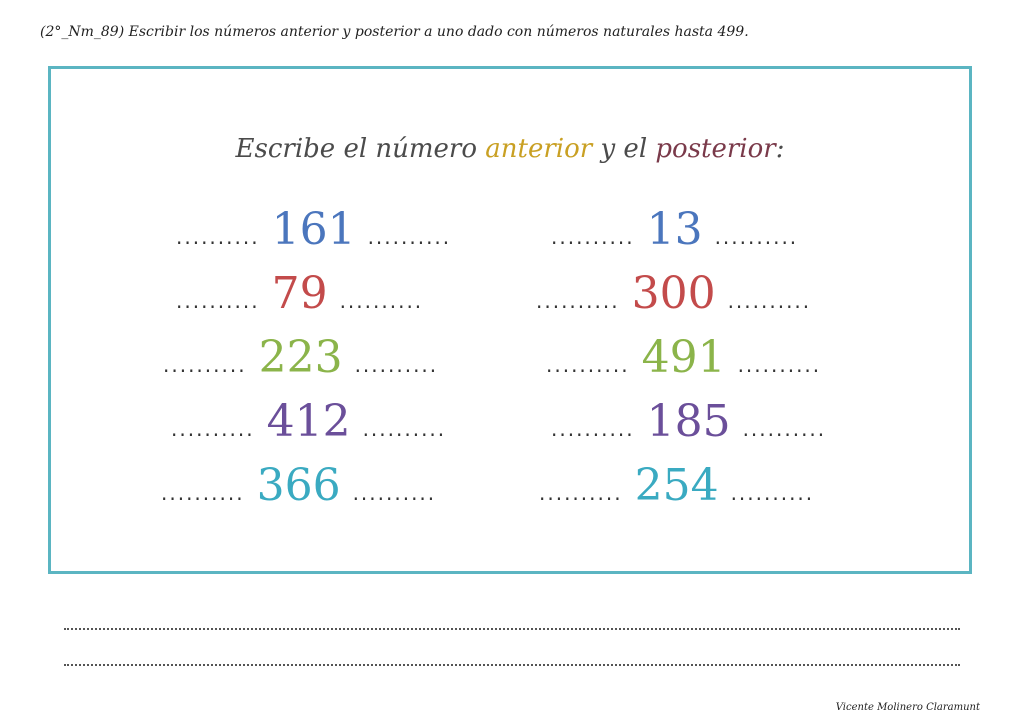 This screenshot has height=725, width=1024. Describe the element at coordinates (313, 229) in the screenshot. I see `number: 161` at that location.